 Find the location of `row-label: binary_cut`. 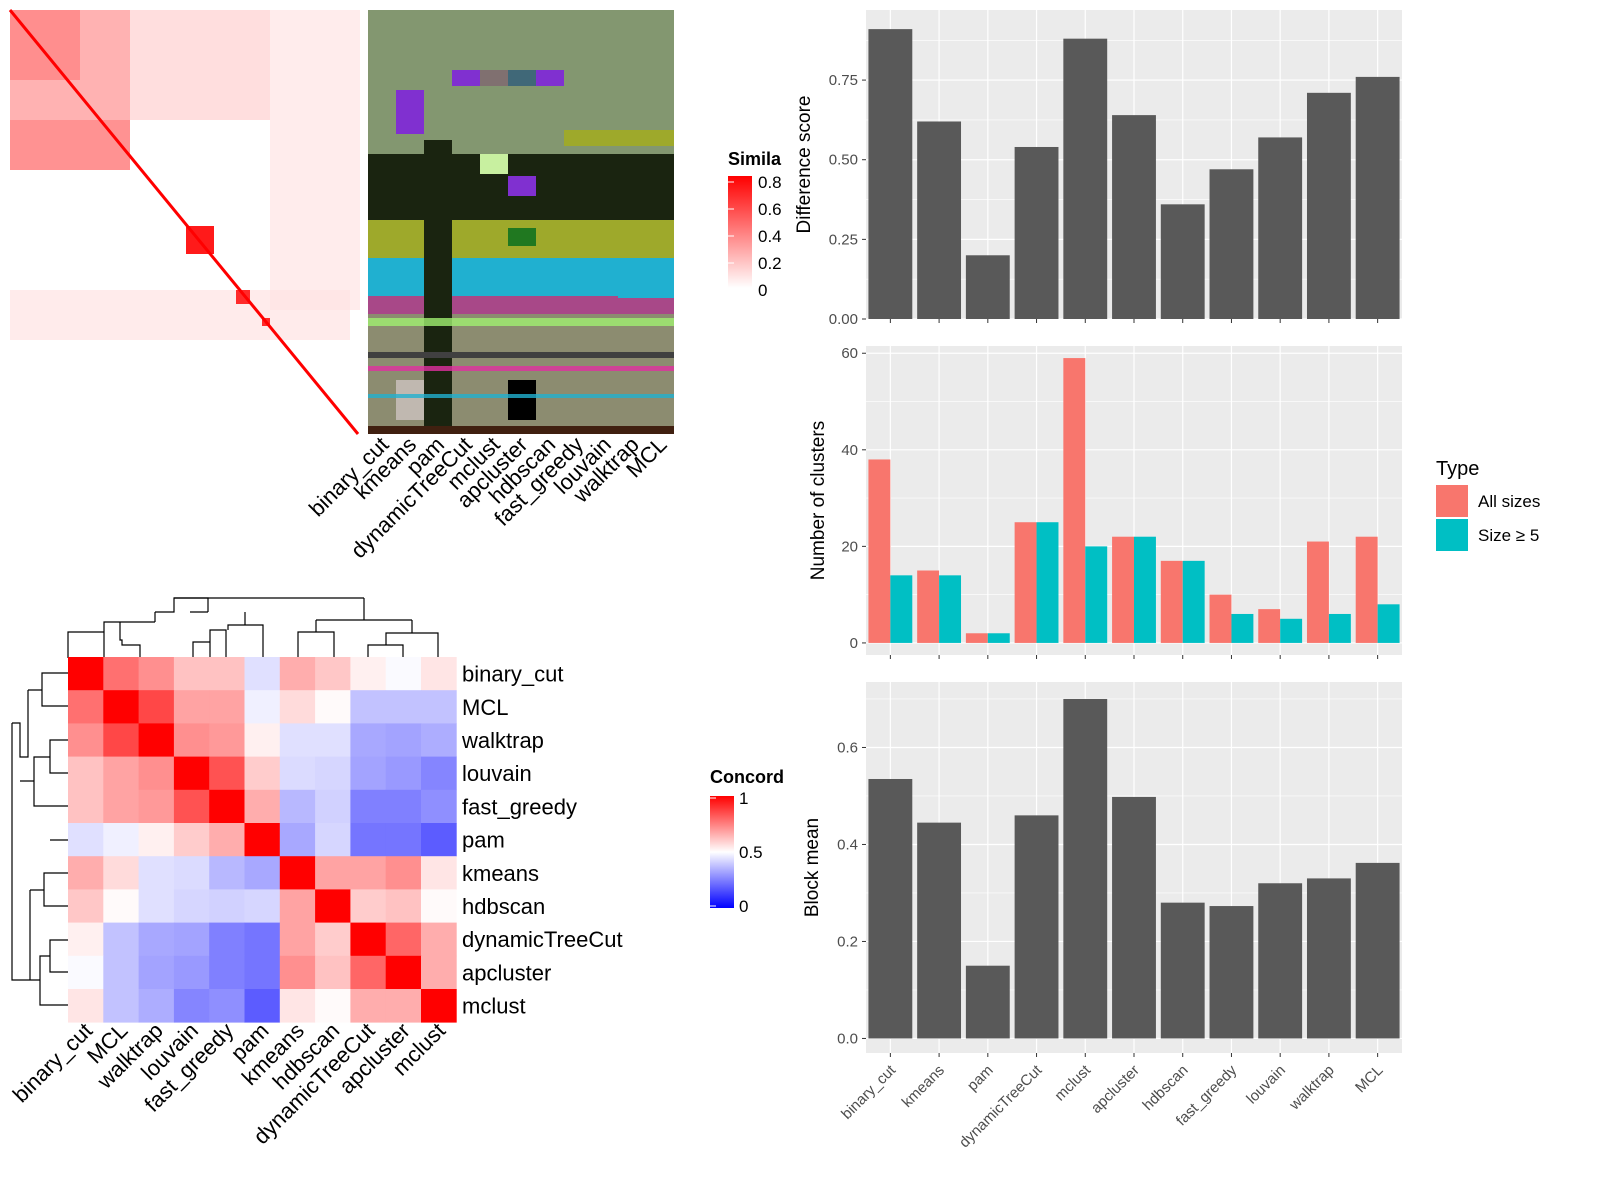

row-label: binary_cut is located at coordinates (513, 674).